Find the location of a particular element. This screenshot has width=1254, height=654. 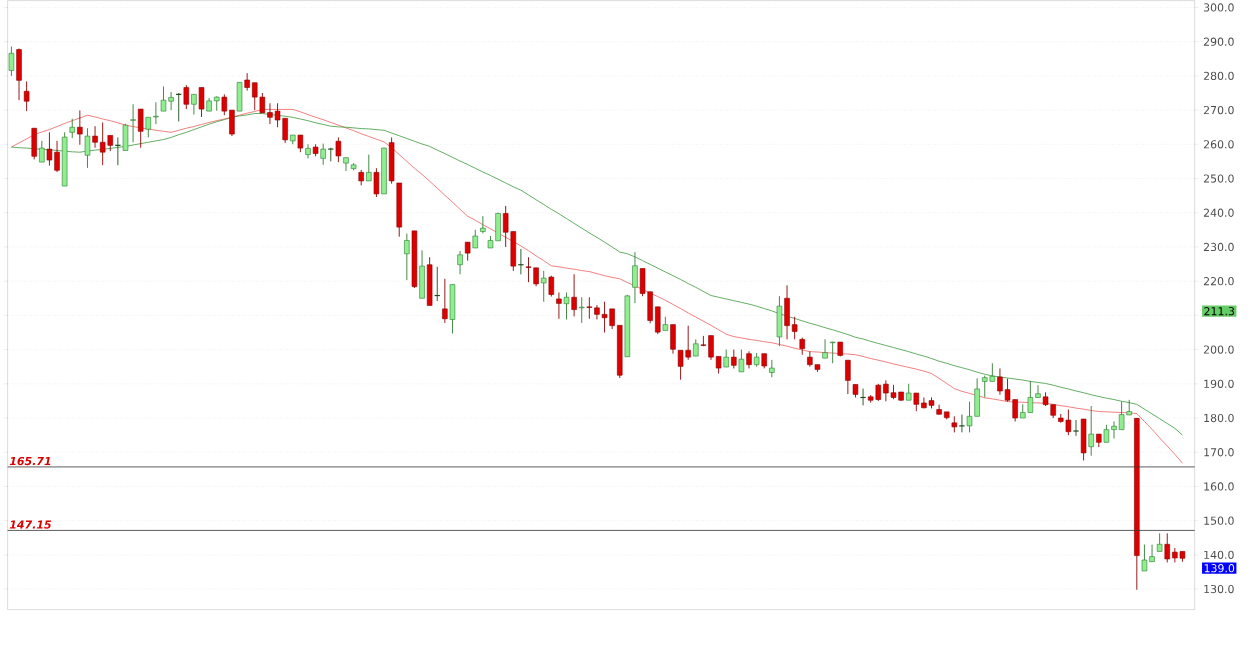

text: 139.0 is located at coordinates (1219, 568).